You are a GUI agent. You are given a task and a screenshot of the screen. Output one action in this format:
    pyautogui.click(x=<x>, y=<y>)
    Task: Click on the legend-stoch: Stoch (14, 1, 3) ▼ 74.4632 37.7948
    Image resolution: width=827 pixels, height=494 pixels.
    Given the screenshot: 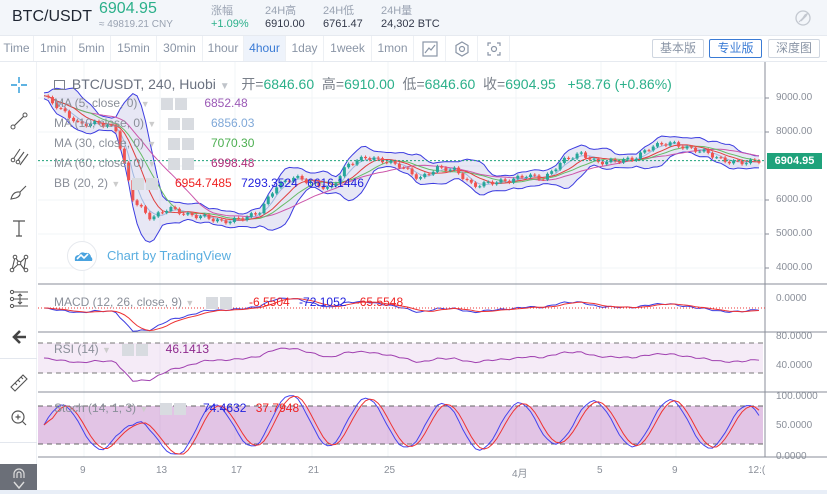 What is the action you would take?
    pyautogui.click(x=176, y=408)
    